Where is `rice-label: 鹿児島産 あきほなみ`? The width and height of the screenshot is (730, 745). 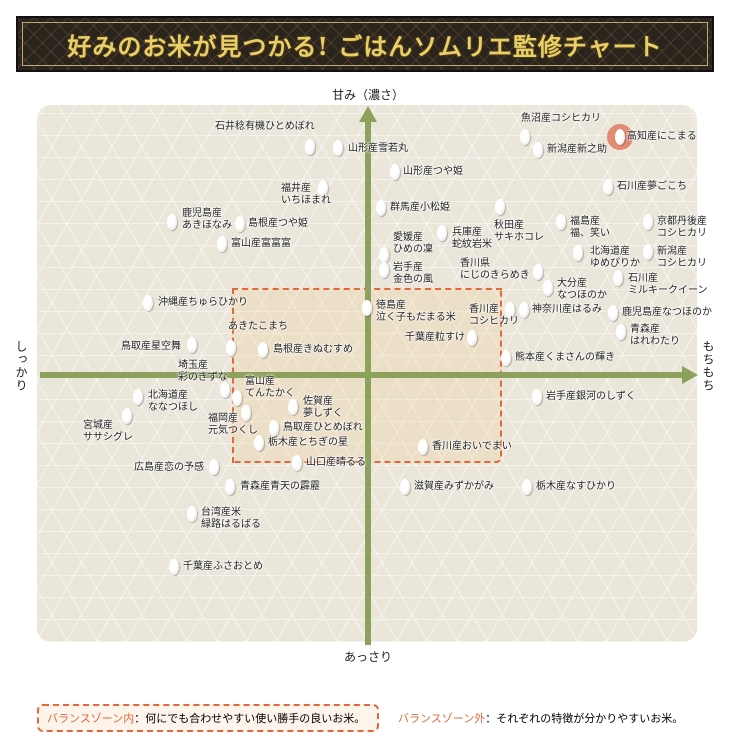
rice-label: 鹿児島産 あきほなみ is located at coordinates (207, 220).